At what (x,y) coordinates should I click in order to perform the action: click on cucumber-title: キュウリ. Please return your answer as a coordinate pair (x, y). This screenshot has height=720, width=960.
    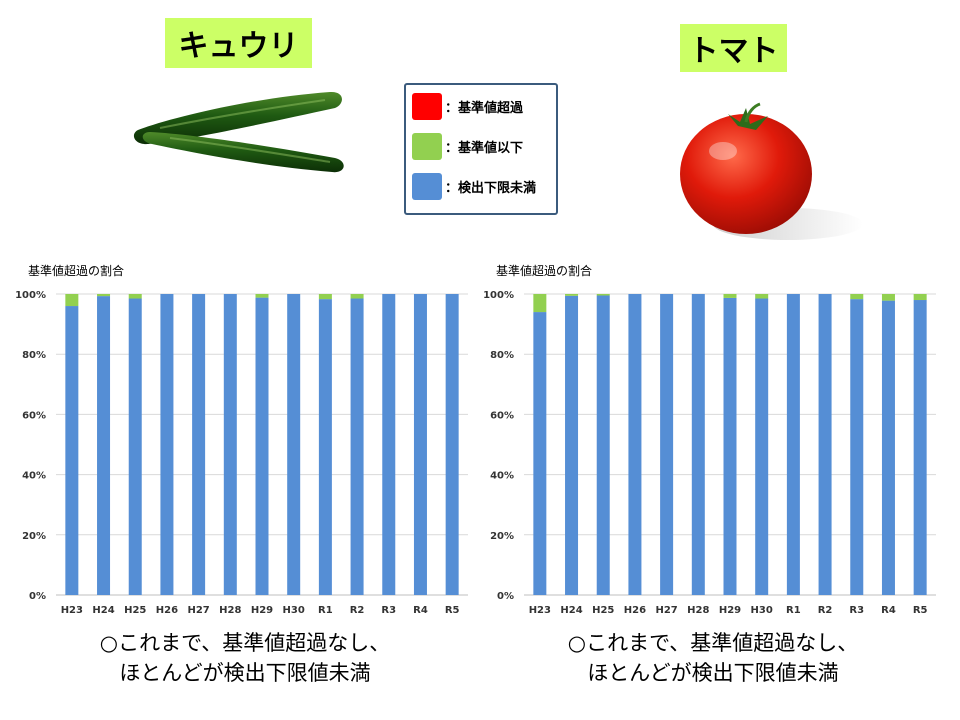
    Looking at the image, I should click on (238, 43).